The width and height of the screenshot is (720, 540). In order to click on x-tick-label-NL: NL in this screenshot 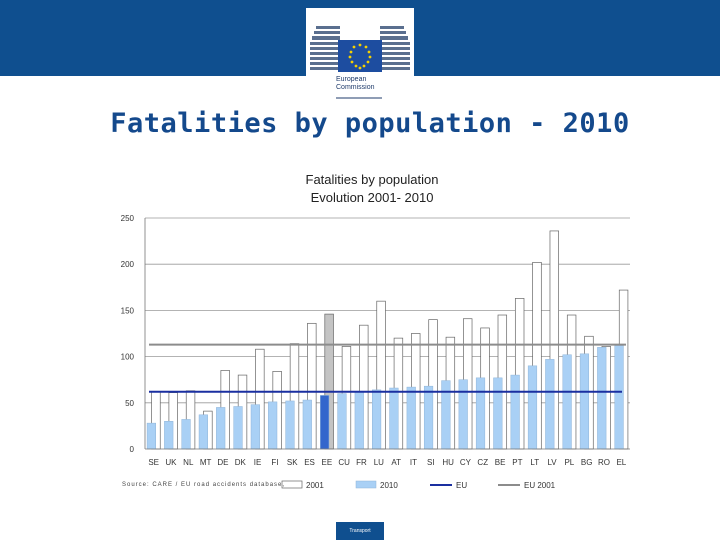, I will do `click(188, 462)`.